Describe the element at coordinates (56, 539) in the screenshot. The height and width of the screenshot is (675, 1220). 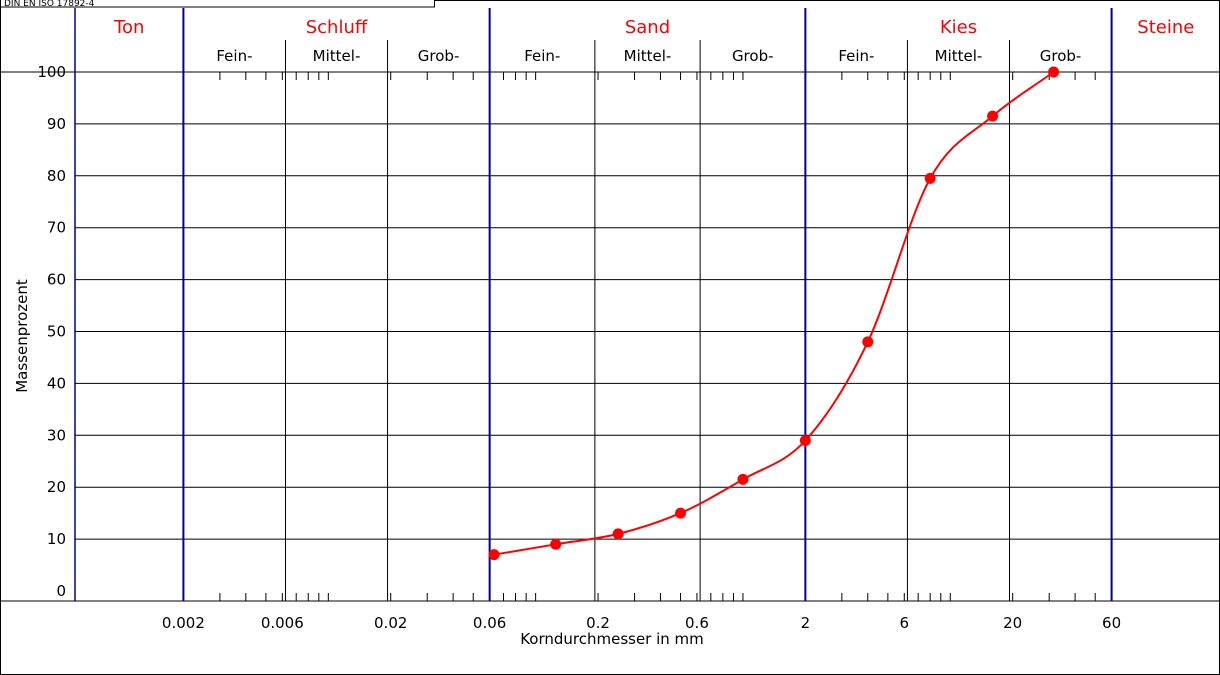
I see `y-tick-label: 10` at that location.